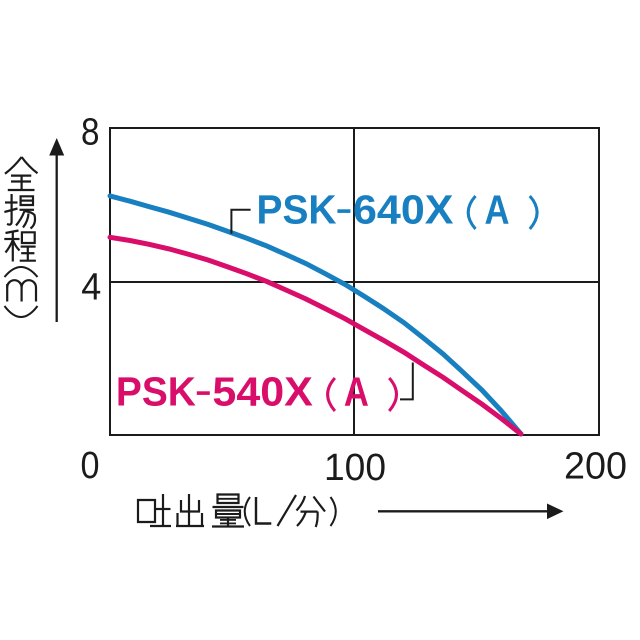 This screenshot has height=640, width=640. What do you see at coordinates (91, 288) in the screenshot?
I see `svg-text: 4` at bounding box center [91, 288].